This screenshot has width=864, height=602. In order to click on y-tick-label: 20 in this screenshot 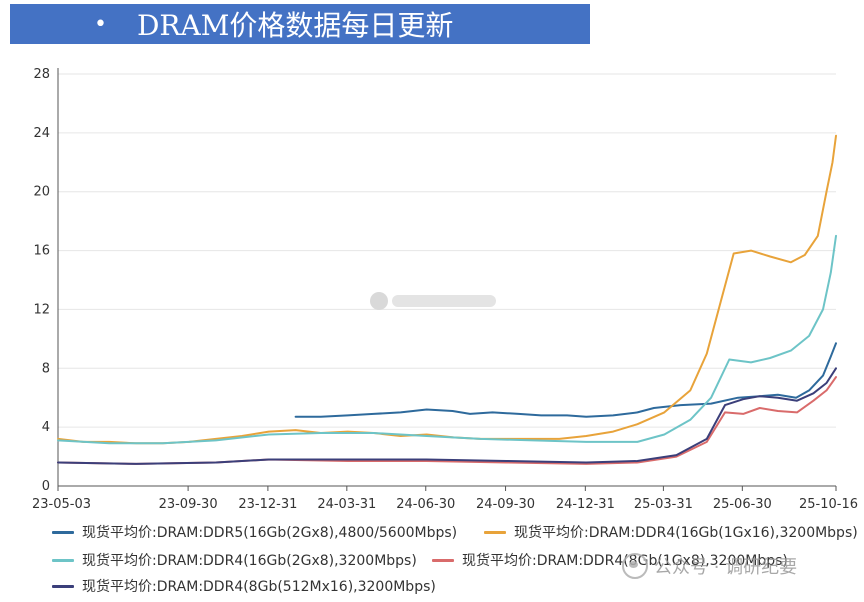, I will do `click(41, 192)`.